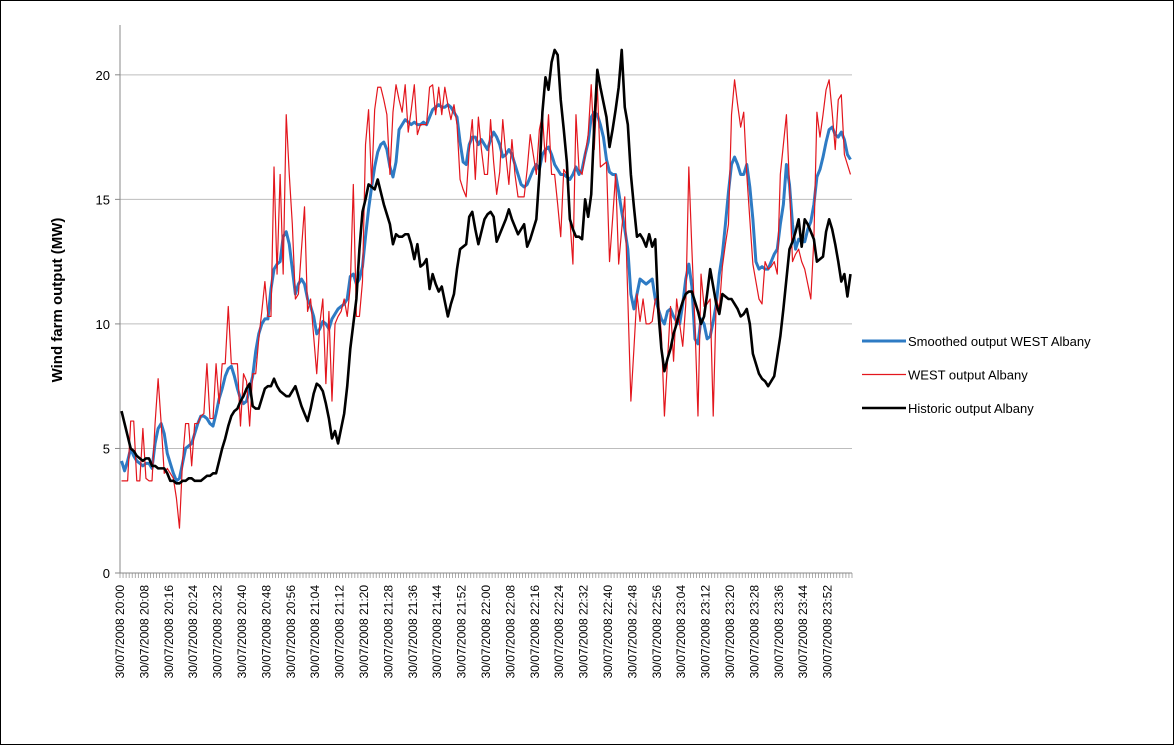  What do you see at coordinates (657, 632) in the screenshot?
I see `x-tick-label: 30/07/2008 22:56` at bounding box center [657, 632].